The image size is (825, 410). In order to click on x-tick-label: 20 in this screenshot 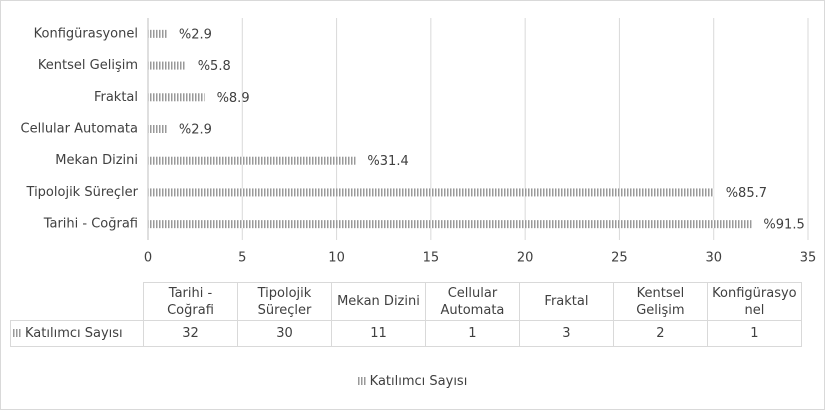, I will do `click(525, 258)`.